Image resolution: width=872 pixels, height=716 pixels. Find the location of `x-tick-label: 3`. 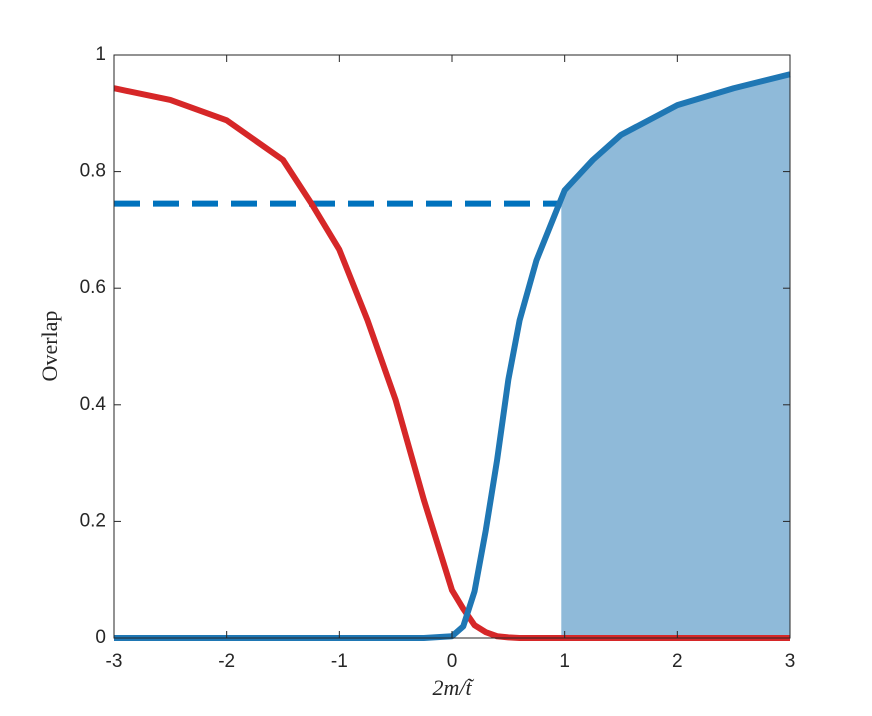

x-tick-label: 3 is located at coordinates (790, 661).